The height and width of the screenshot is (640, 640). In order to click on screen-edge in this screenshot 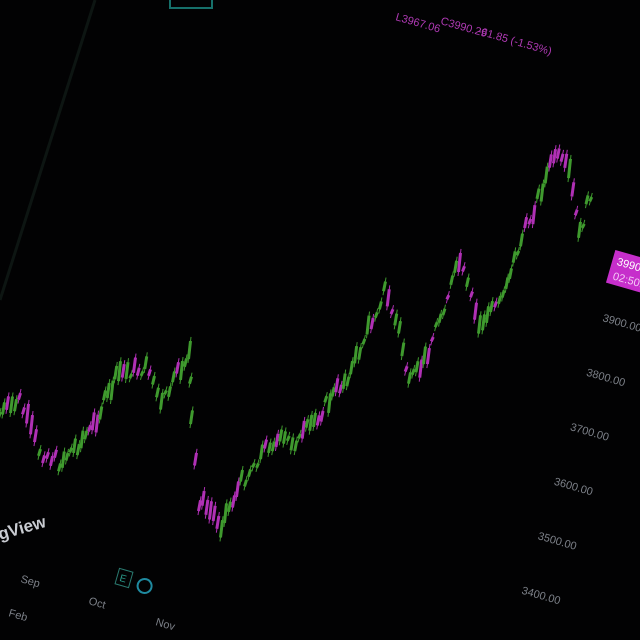, I will do `click(48, 150)`.